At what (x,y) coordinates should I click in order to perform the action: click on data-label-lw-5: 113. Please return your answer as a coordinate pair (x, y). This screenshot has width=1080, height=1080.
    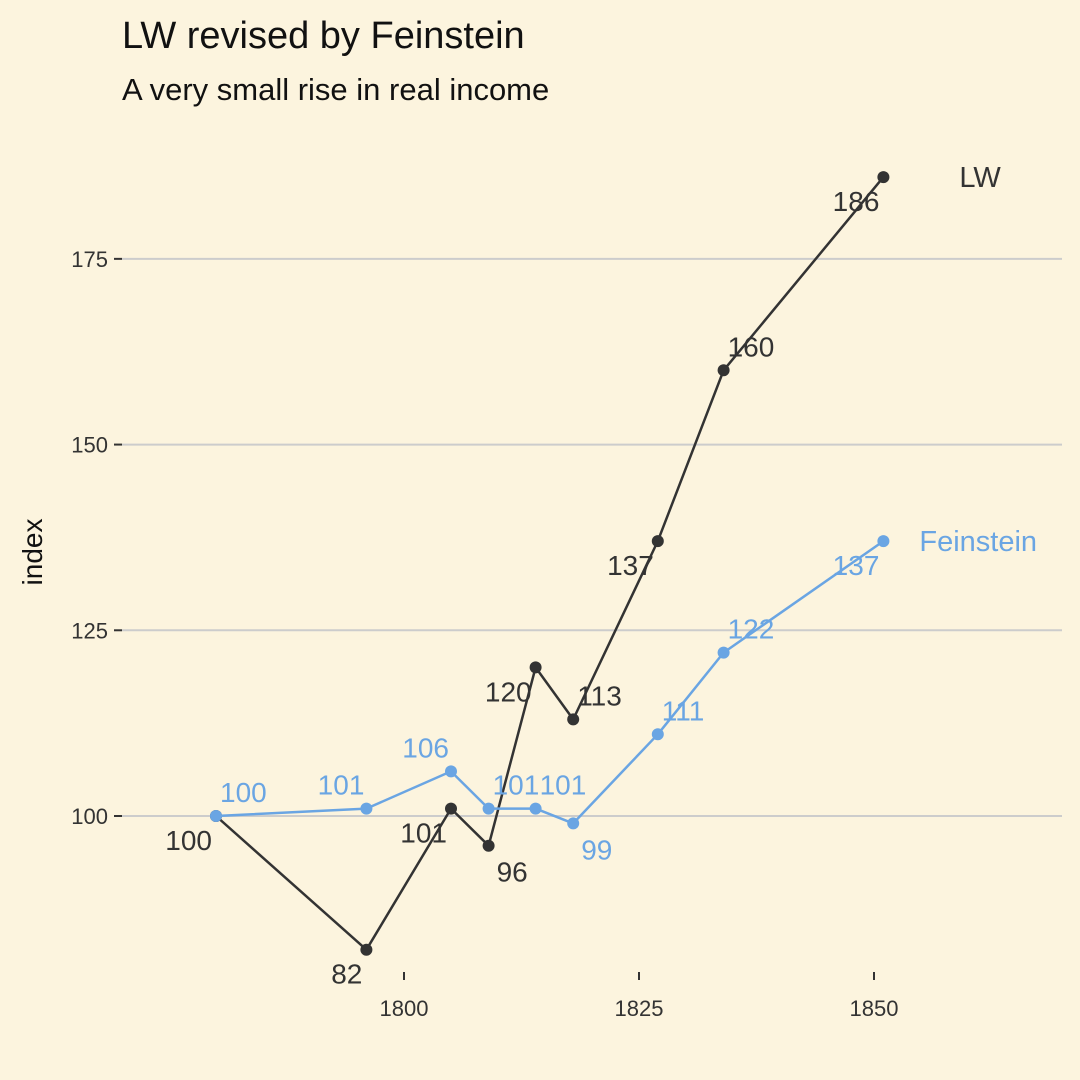
    Looking at the image, I should click on (599, 695).